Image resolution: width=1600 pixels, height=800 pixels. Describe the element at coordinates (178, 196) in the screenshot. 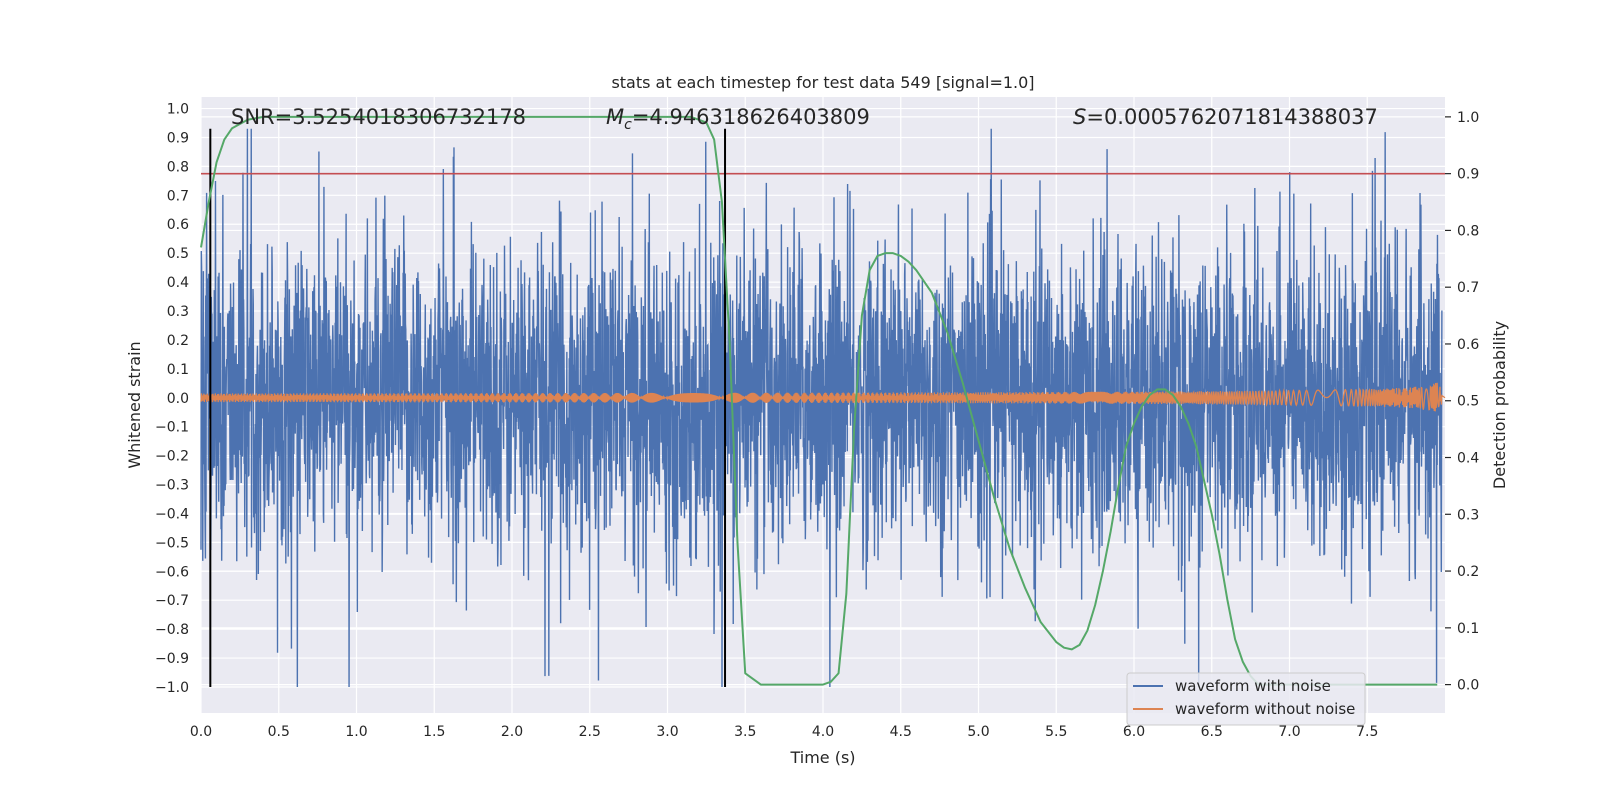

I see `y-left-tick-label: 0.7` at that location.